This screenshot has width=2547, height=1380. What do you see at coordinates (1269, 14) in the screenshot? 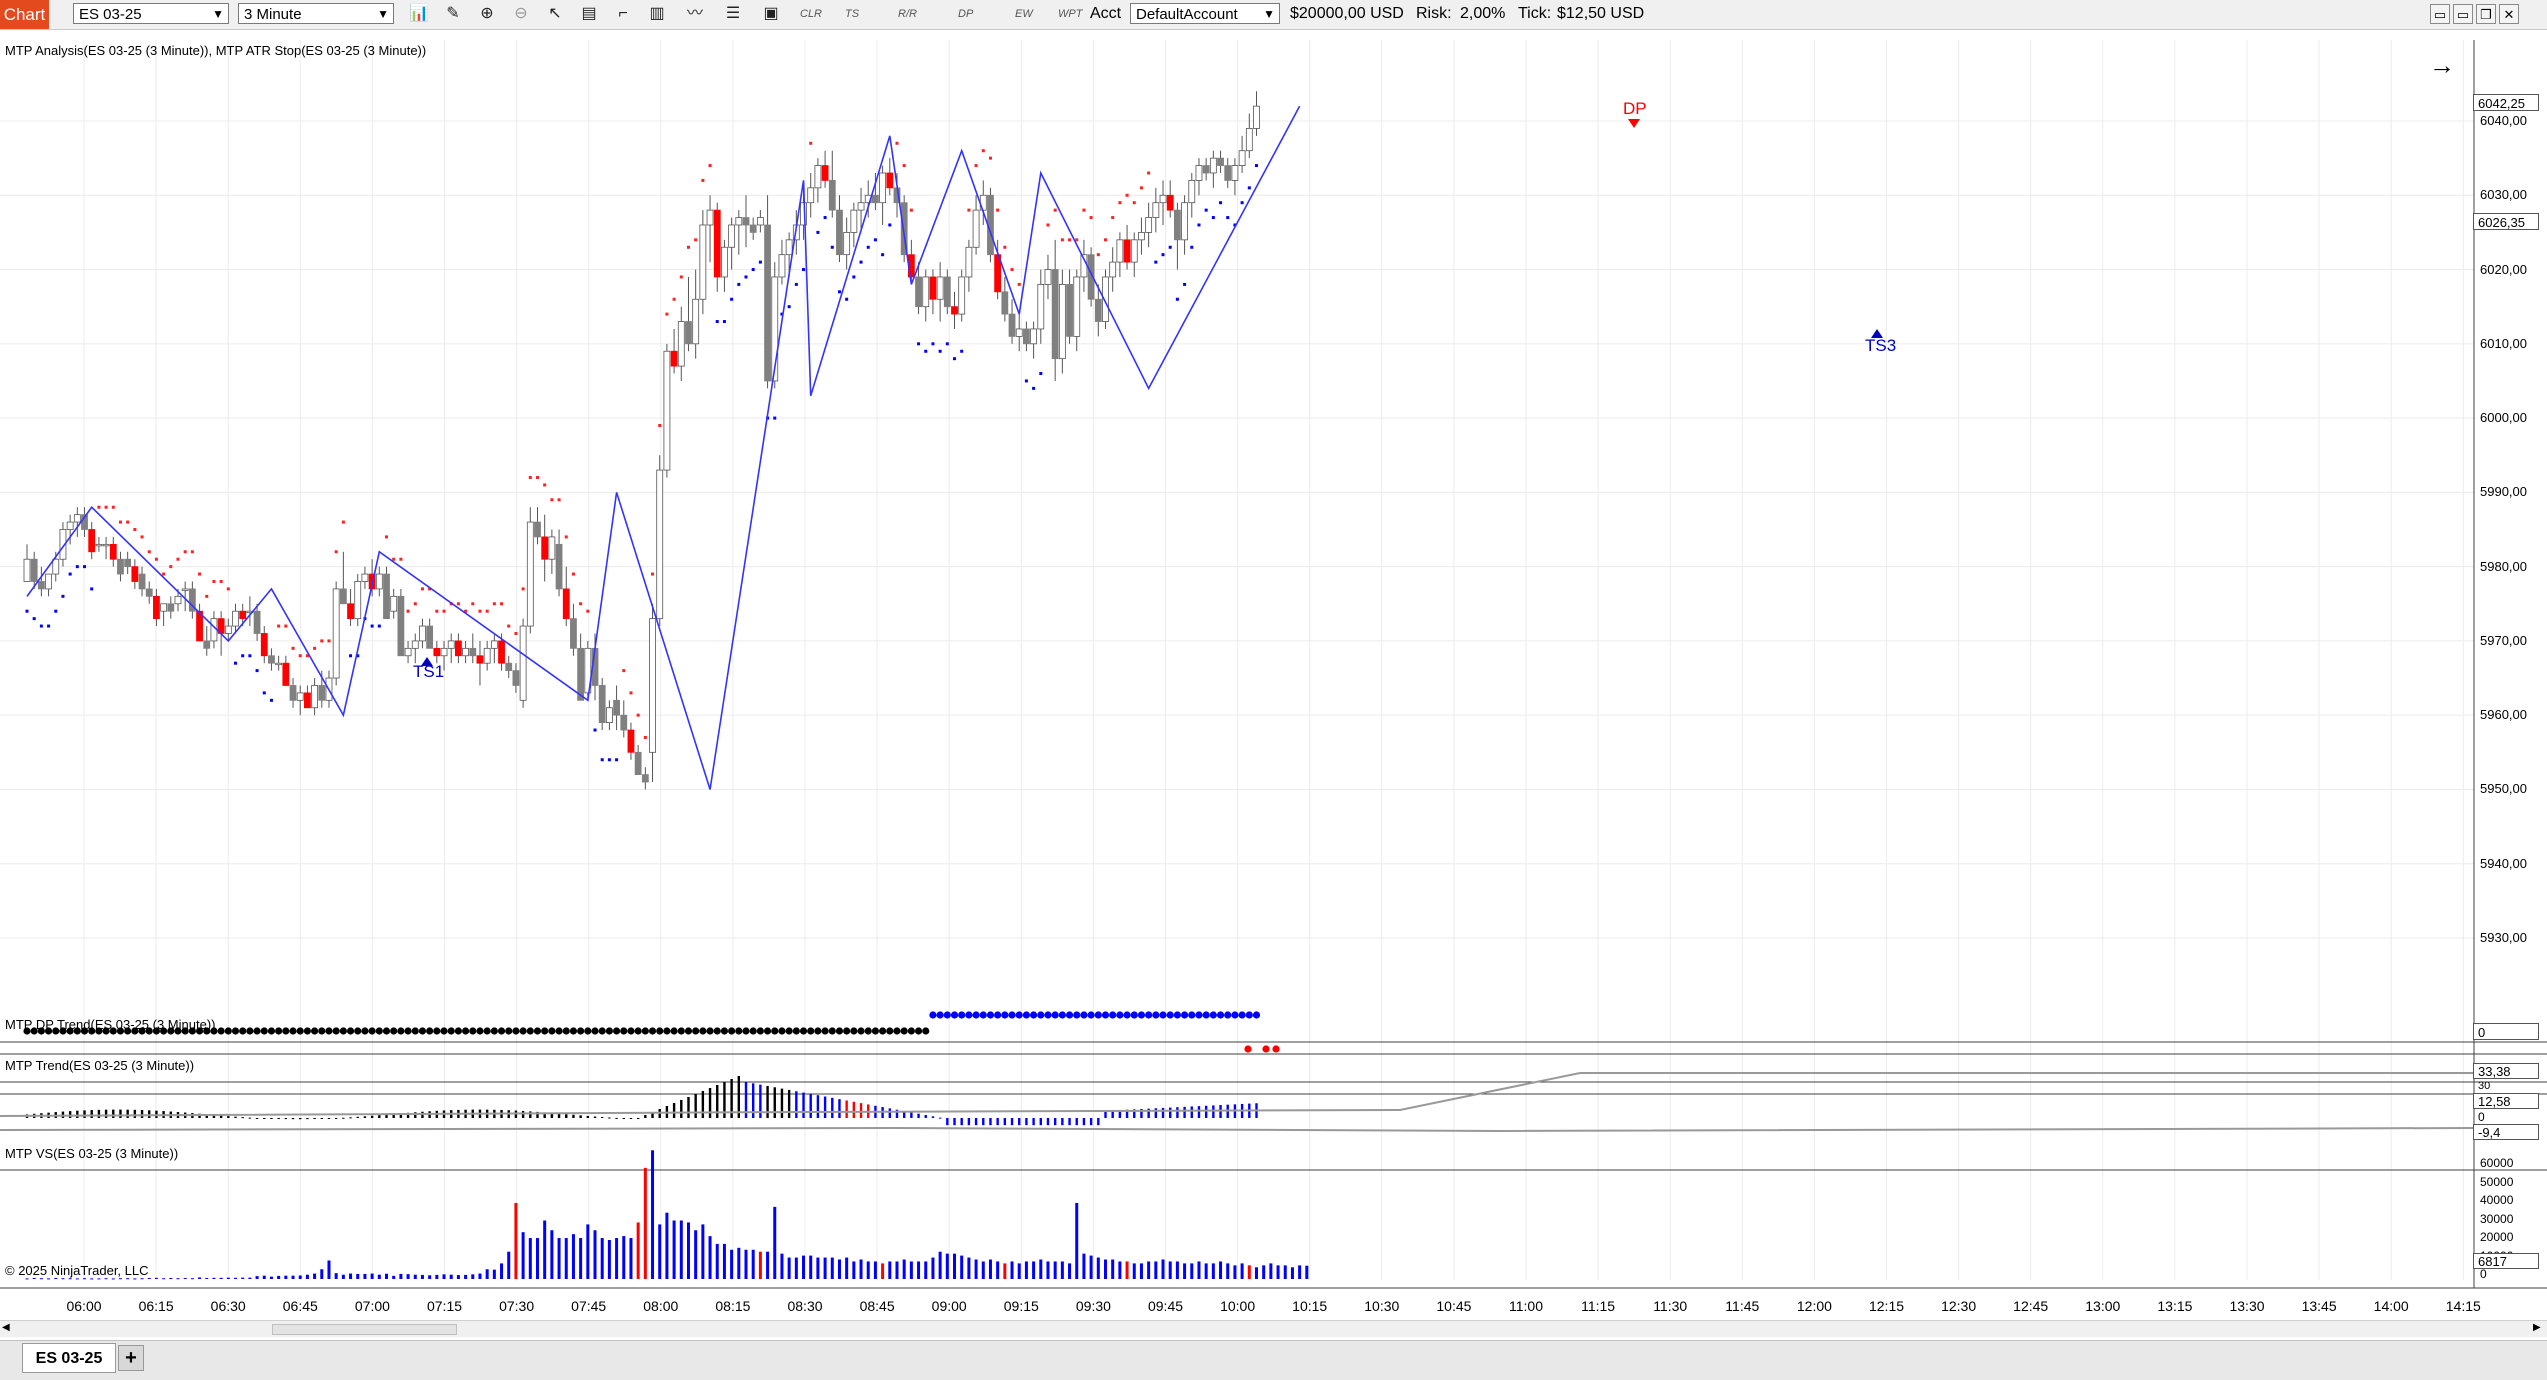
I see `chevron-down-icon: ▼` at bounding box center [1269, 14].